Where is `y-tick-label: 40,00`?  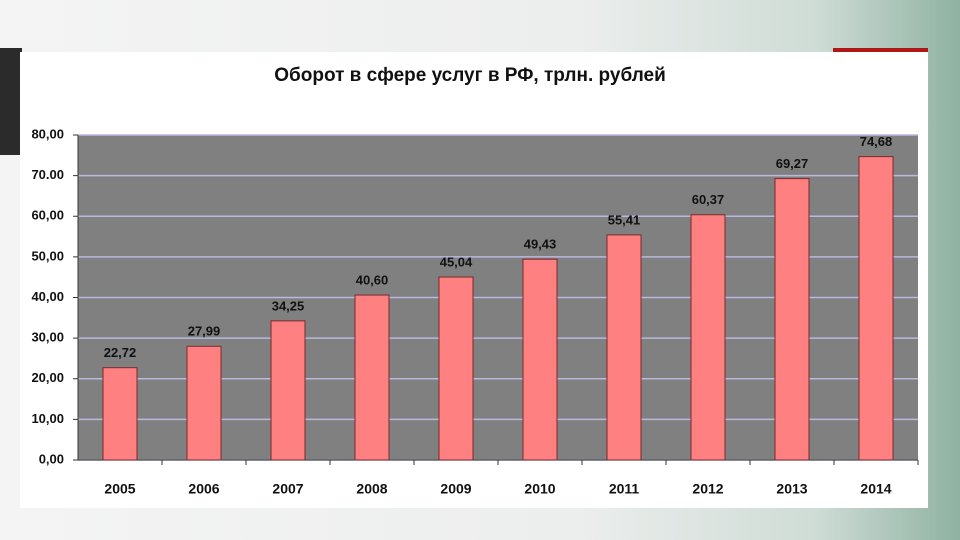
y-tick-label: 40,00 is located at coordinates (47, 296).